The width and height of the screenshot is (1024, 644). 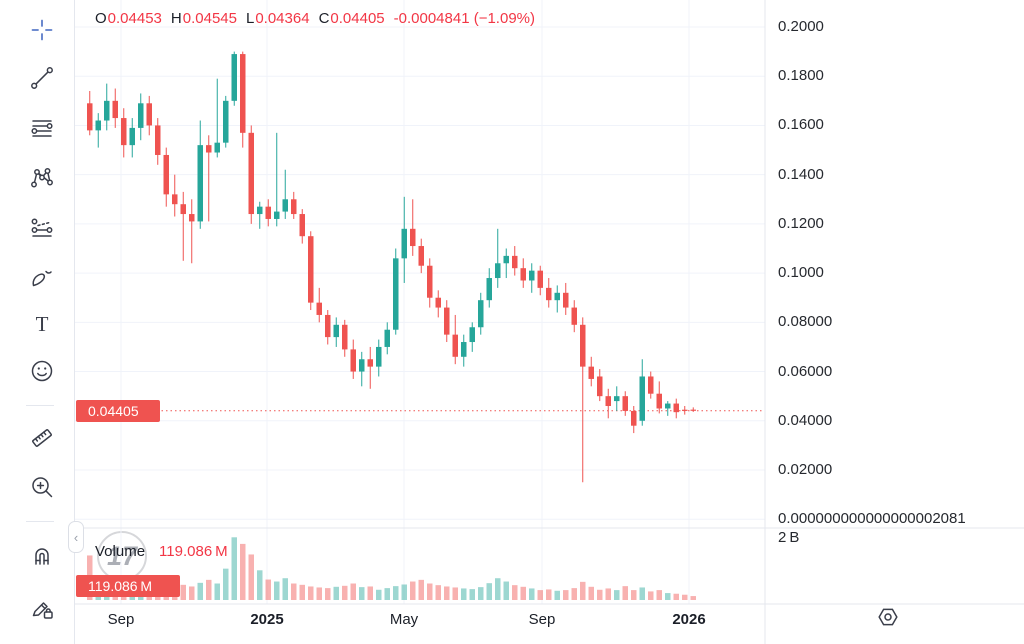 I want to click on low-label: L, so click(x=250, y=18).